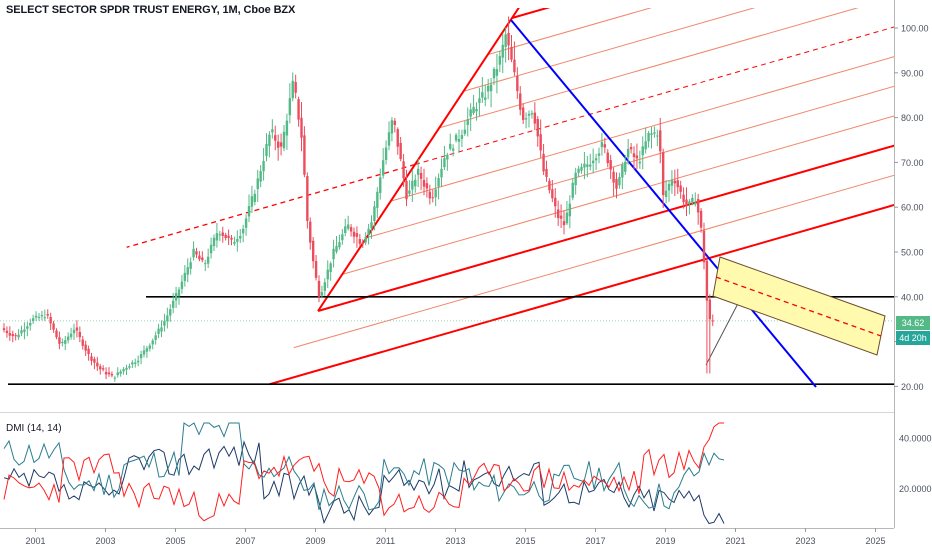 This screenshot has width=932, height=555. What do you see at coordinates (915, 489) in the screenshot?
I see `dmi-tick-label: 20.0000` at bounding box center [915, 489].